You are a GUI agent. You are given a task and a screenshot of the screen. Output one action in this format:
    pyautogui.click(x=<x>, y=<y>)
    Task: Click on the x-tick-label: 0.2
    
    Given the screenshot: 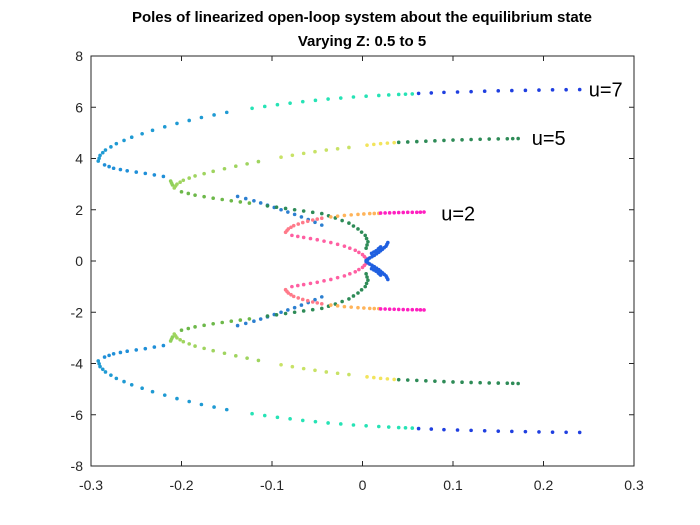 What is the action you would take?
    pyautogui.click(x=544, y=485)
    